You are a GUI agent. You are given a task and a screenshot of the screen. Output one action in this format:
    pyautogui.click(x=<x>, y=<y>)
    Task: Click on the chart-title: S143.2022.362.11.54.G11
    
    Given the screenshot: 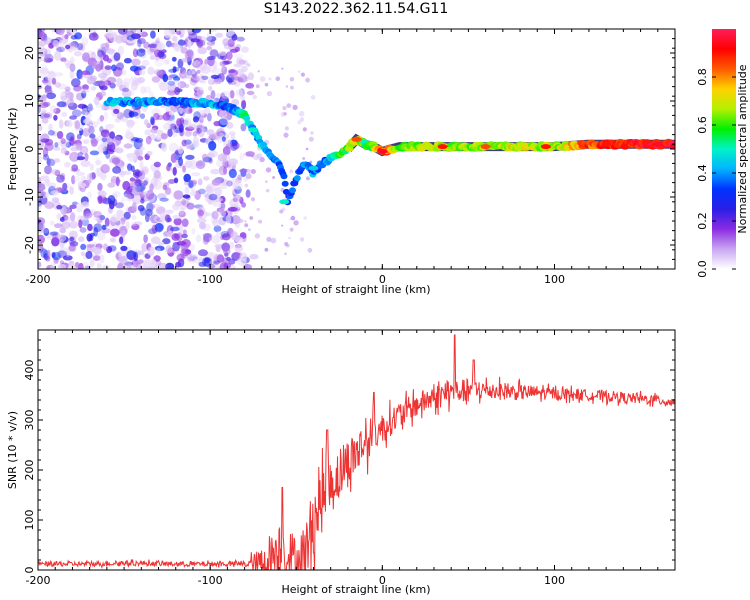 What is the action you would take?
    pyautogui.click(x=356, y=9)
    